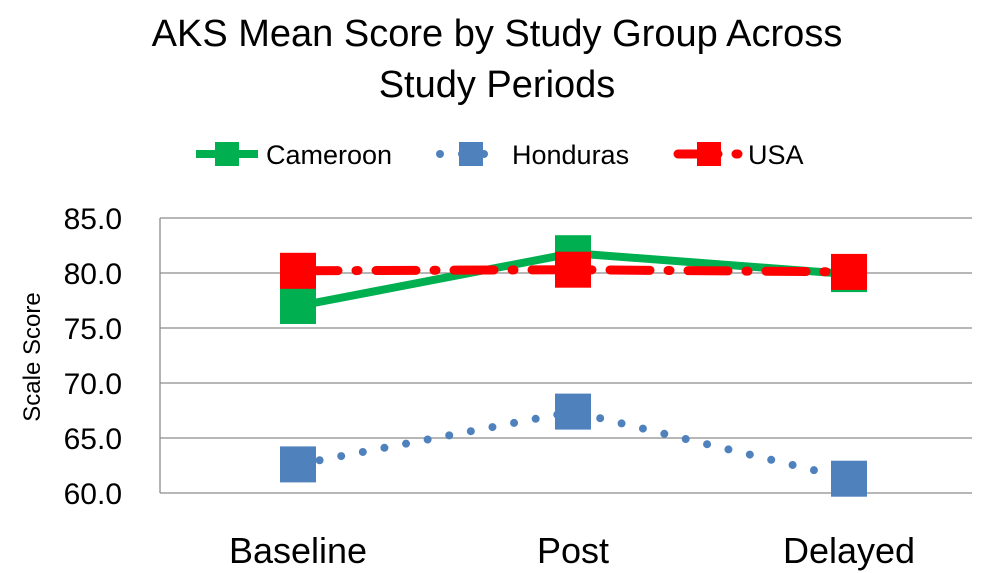 The width and height of the screenshot is (1000, 573). I want to click on chart-title-line-2: Study Periods, so click(497, 85).